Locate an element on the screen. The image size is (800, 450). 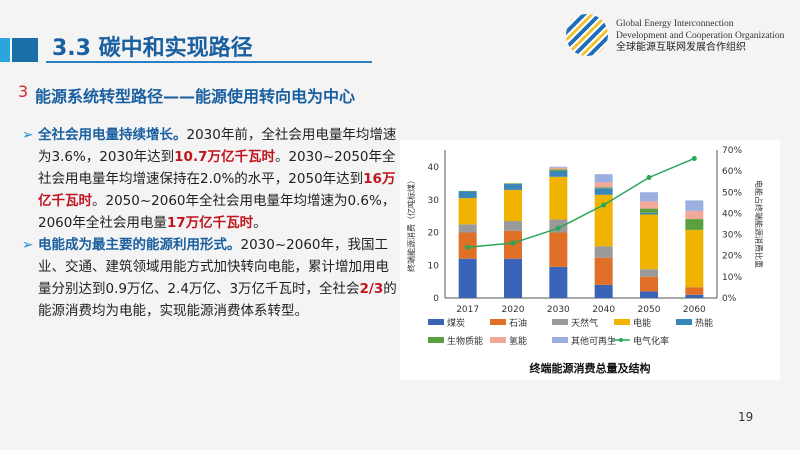
legend-label: 天然气 is located at coordinates (584, 323).